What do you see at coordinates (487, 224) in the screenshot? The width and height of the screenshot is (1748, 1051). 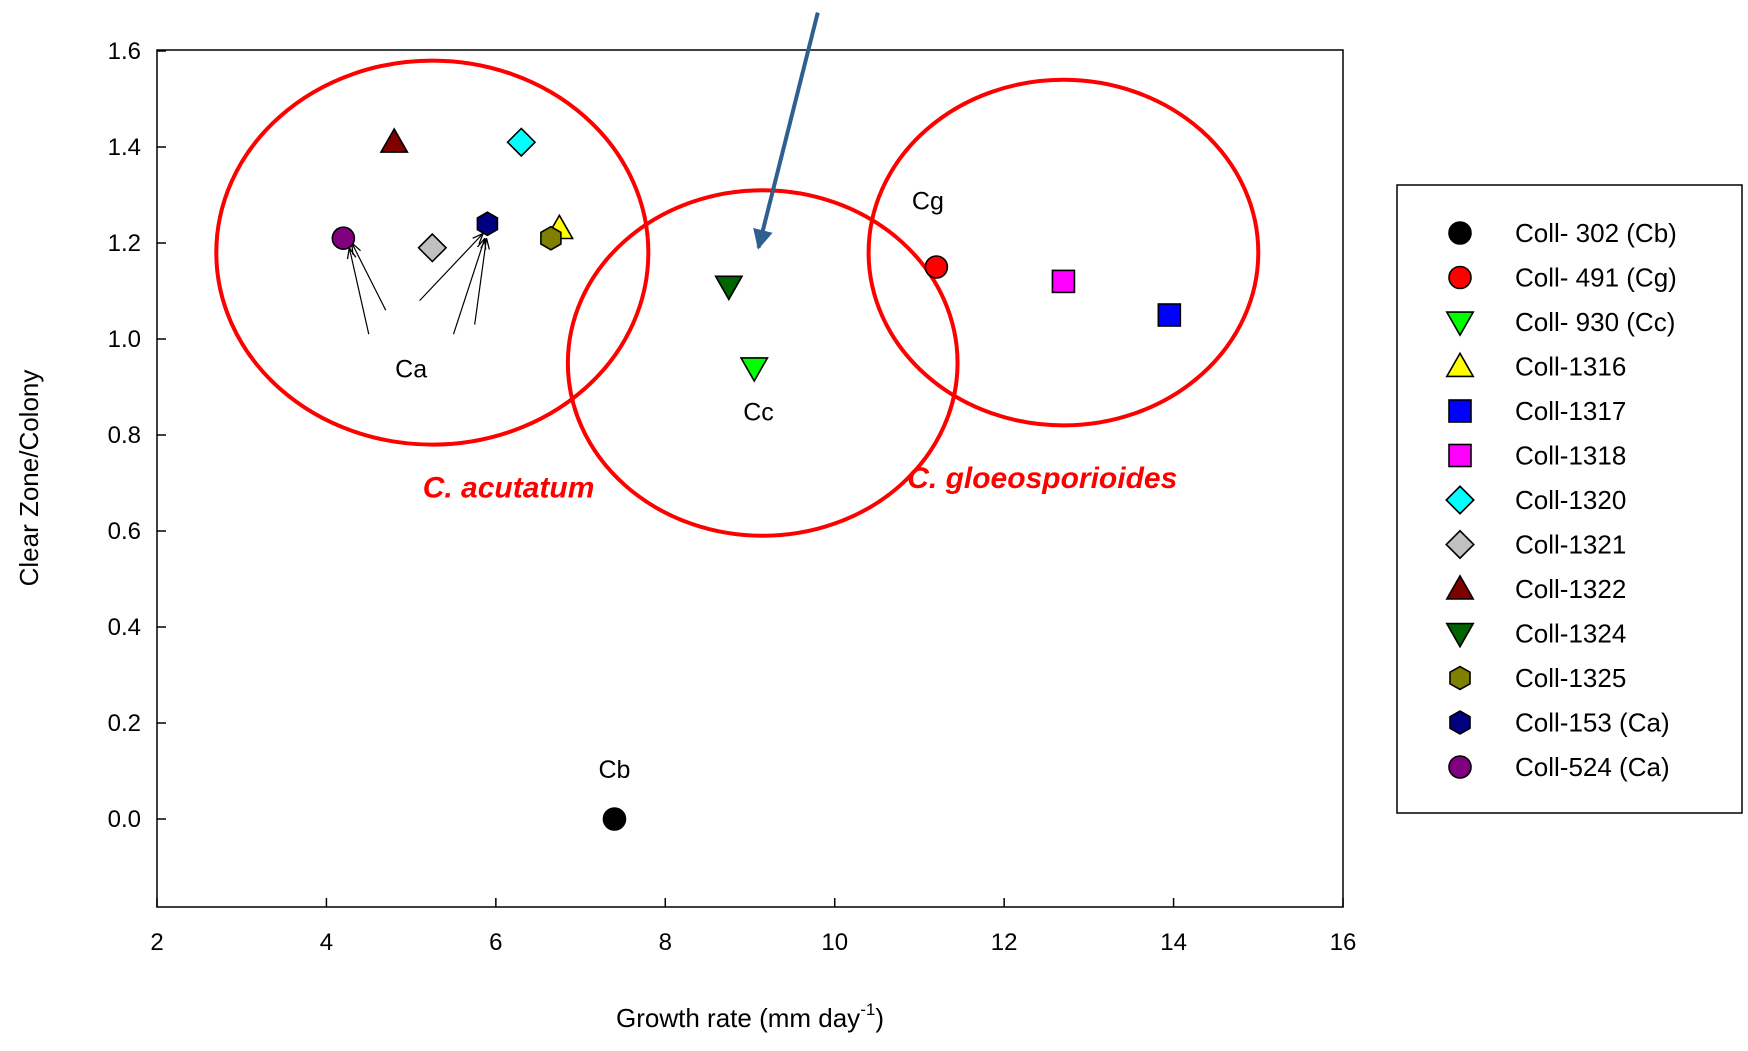 I see `point-coll-153-ca` at bounding box center [487, 224].